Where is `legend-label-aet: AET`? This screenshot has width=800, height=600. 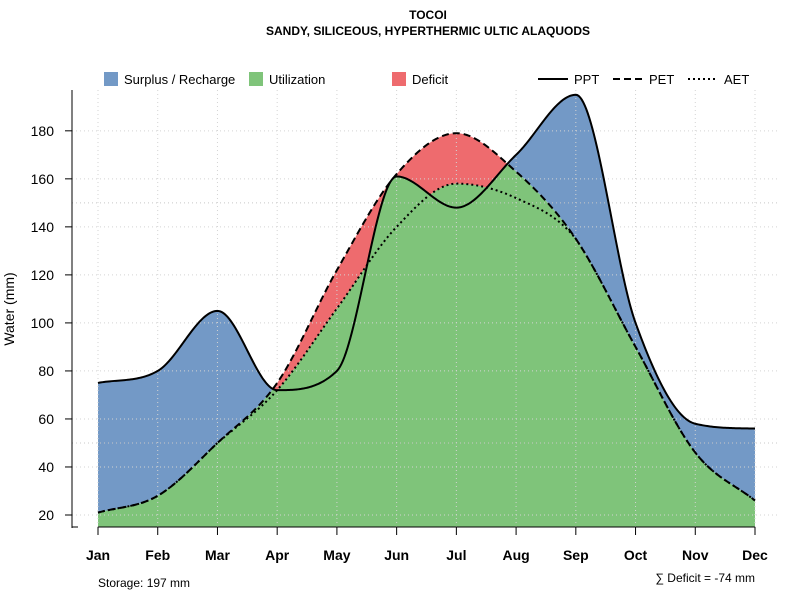
legend-label-aet: AET is located at coordinates (736, 79).